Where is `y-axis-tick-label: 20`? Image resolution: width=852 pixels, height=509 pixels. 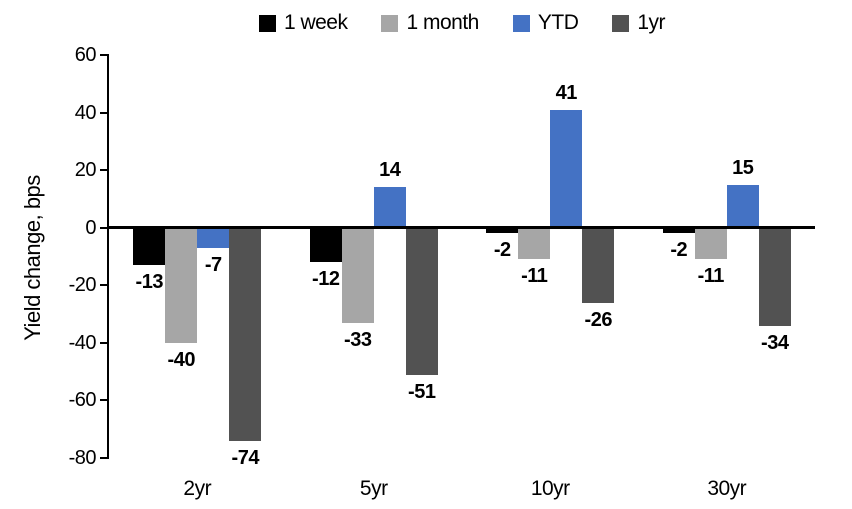 y-axis-tick-label: 20 is located at coordinates (85, 170).